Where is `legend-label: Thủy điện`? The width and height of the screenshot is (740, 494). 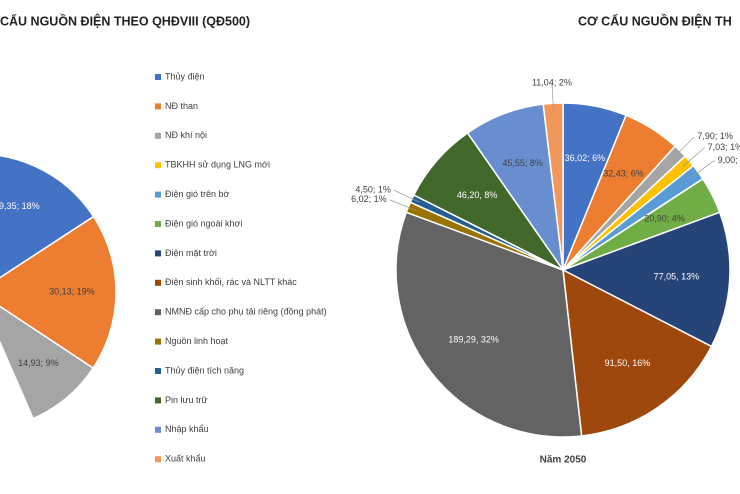 legend-label: Thủy điện is located at coordinates (185, 76).